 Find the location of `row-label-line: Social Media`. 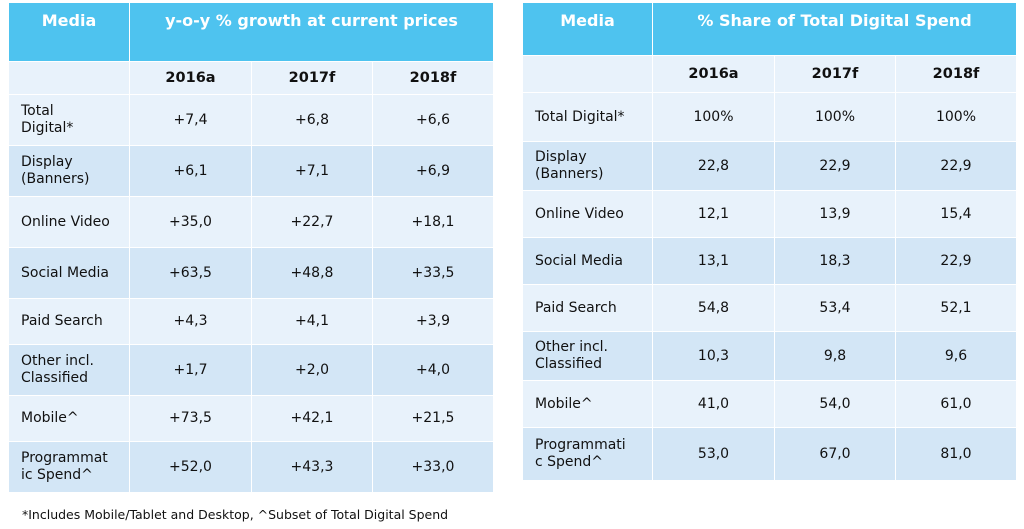

row-label-line: Social Media is located at coordinates (65, 272).